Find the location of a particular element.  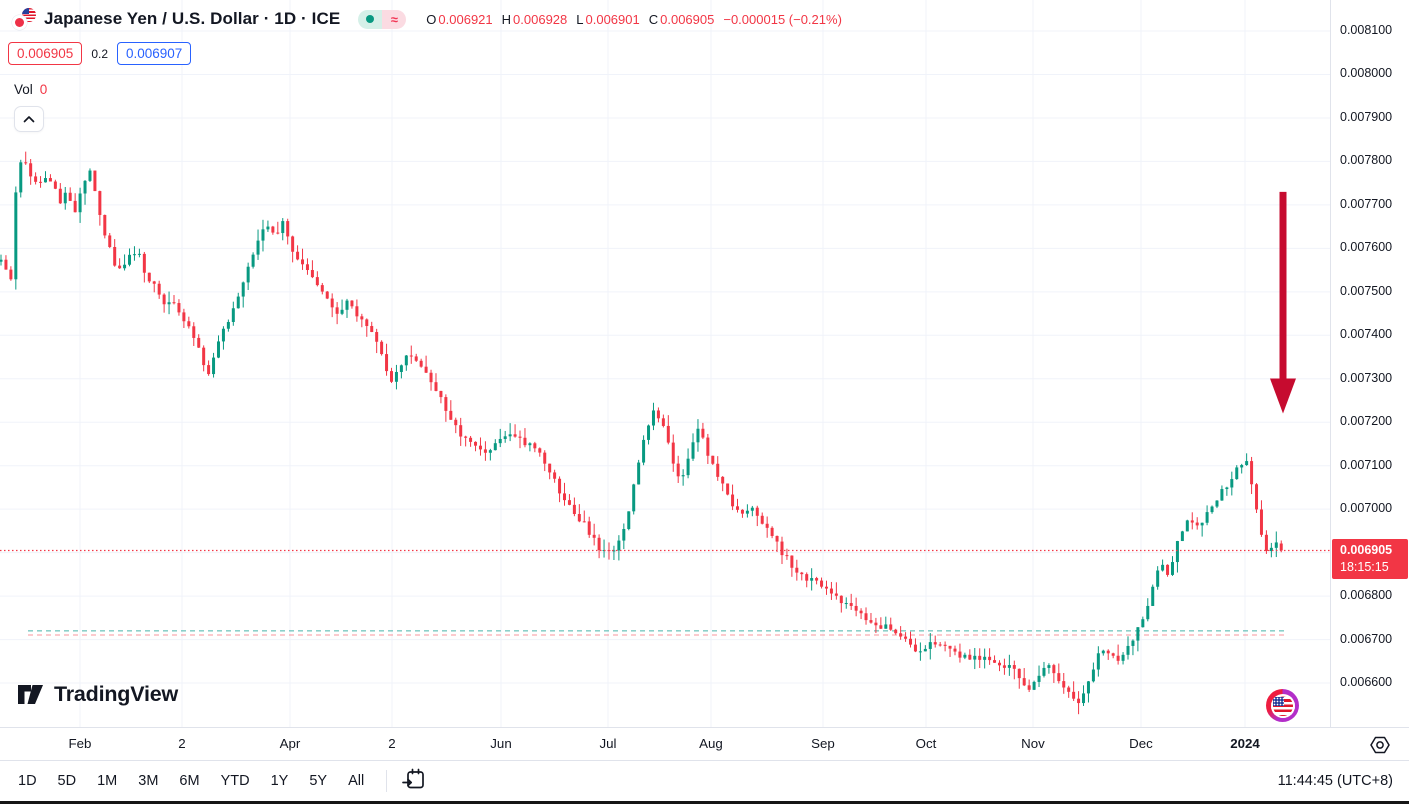

price-tick-label: 0.007500 is located at coordinates (1366, 290).